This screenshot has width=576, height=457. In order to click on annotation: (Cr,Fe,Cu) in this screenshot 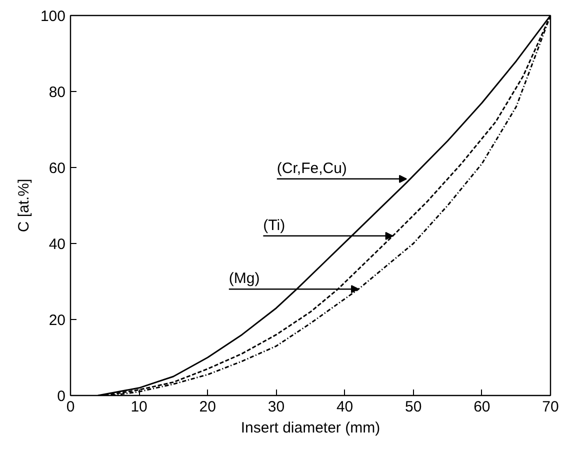, I will do `click(311, 168)`.